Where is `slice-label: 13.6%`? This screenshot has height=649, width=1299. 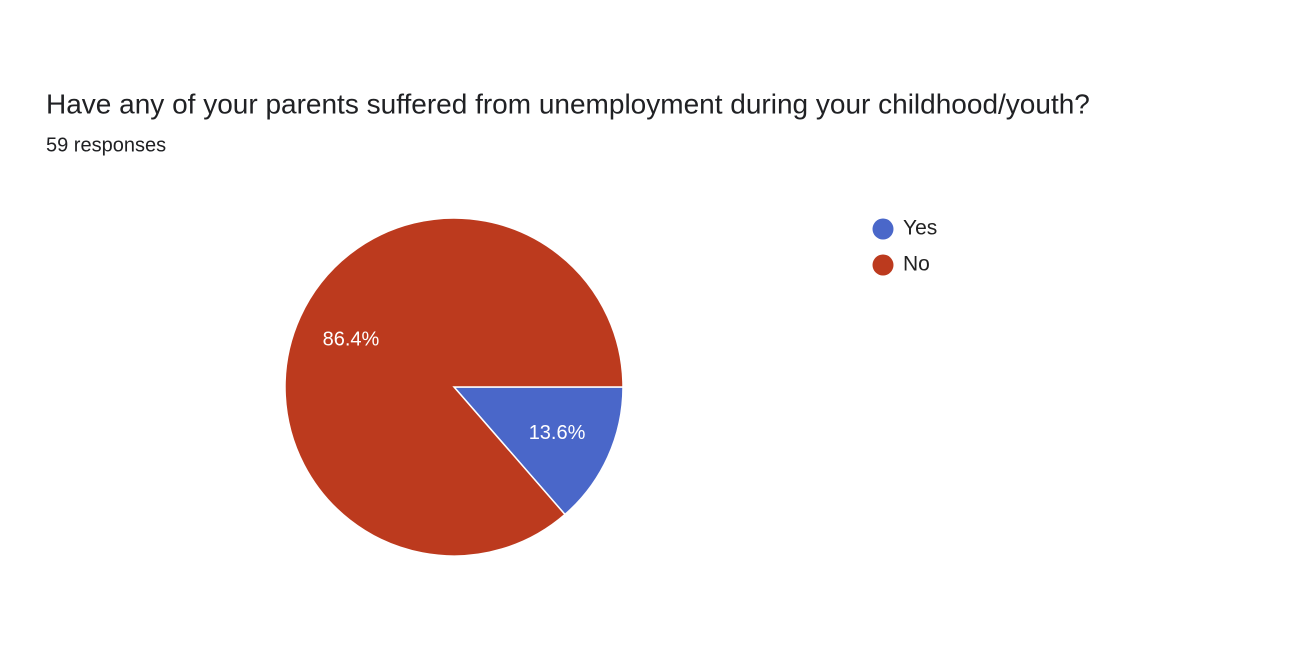 slice-label: 13.6% is located at coordinates (557, 433).